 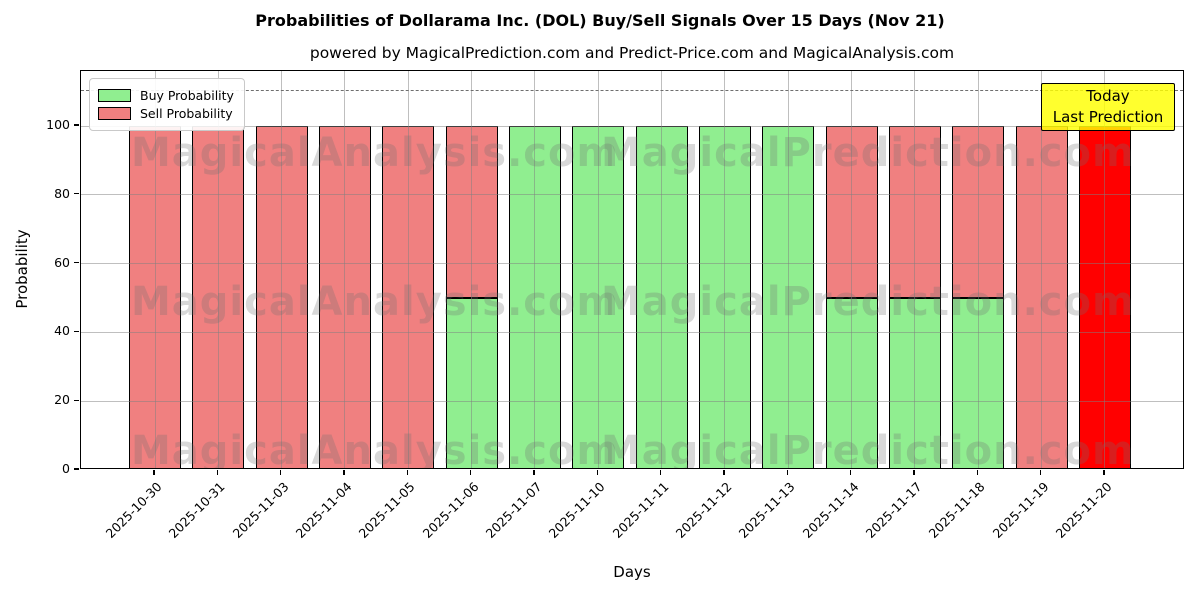 I want to click on y-tick-label-0: 0, so click(x=66, y=468).